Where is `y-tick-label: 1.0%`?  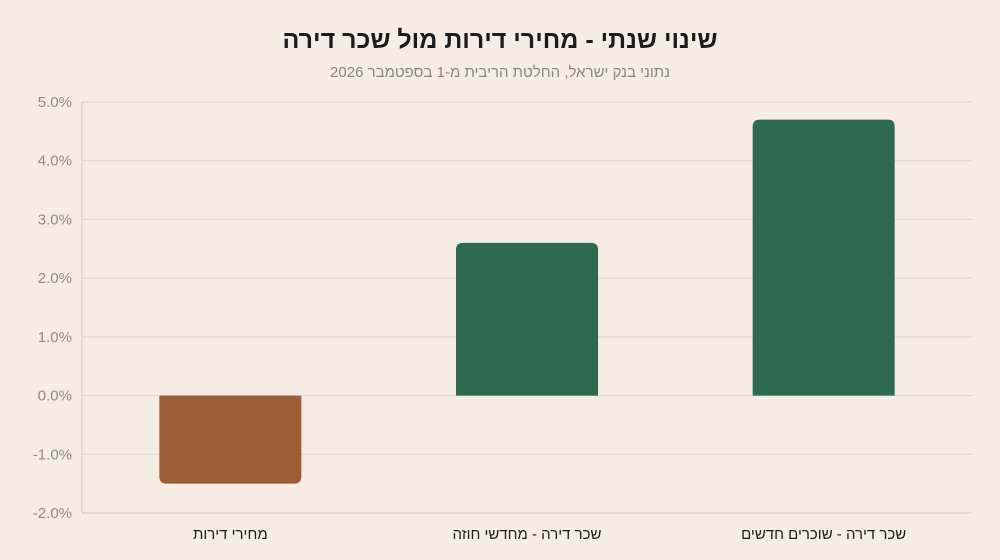 y-tick-label: 1.0% is located at coordinates (55, 337).